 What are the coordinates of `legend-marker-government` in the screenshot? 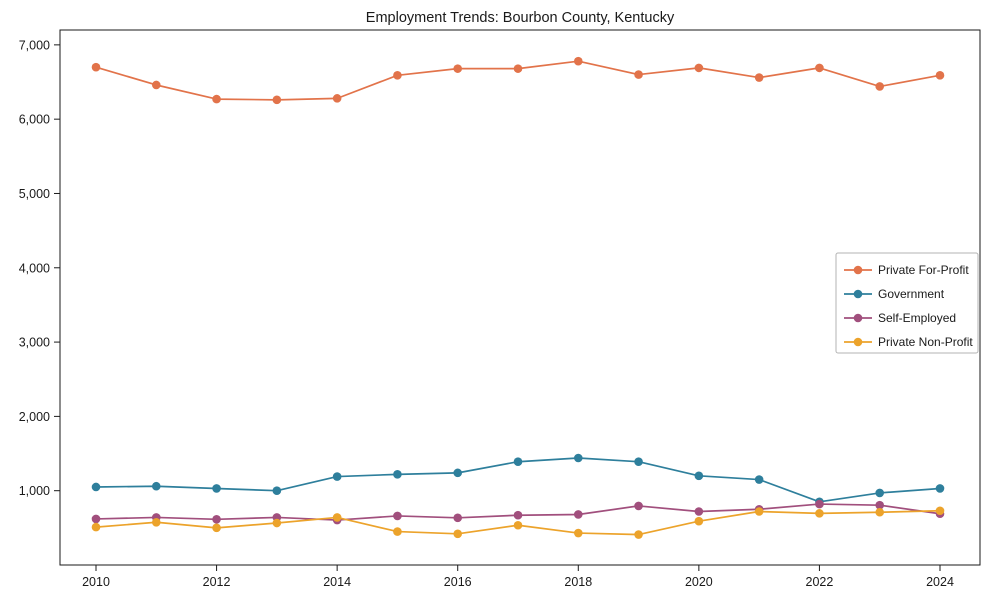 It's located at (858, 294).